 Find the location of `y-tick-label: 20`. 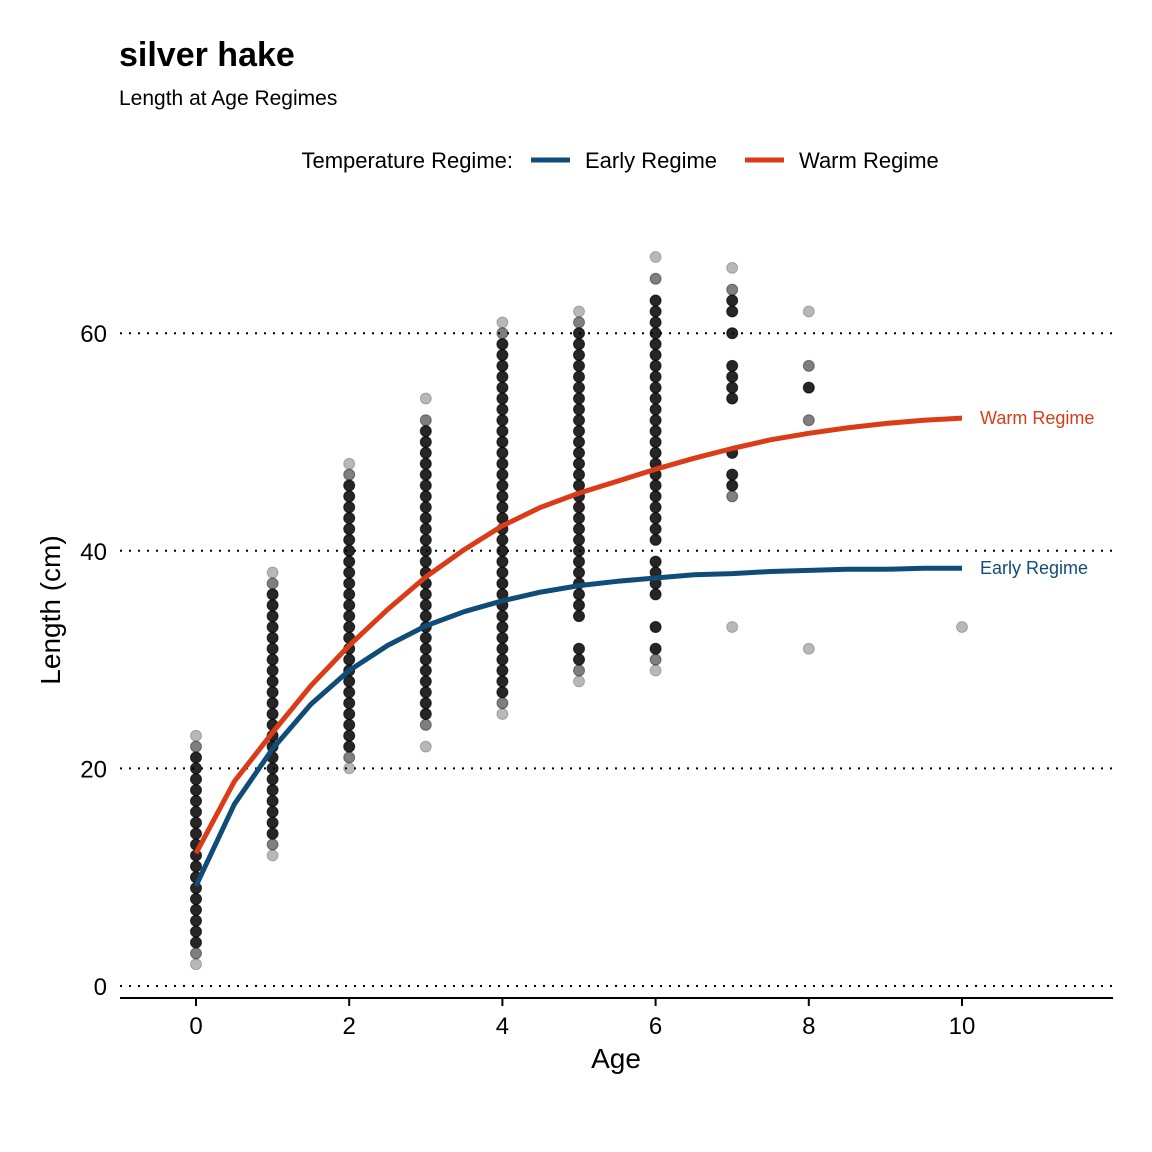

y-tick-label: 20 is located at coordinates (93, 769).